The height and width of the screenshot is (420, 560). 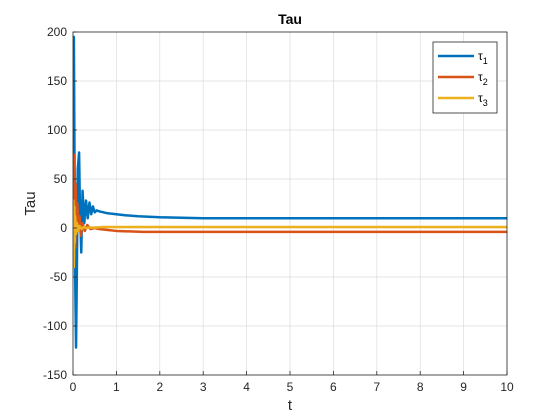 I want to click on y-tick-label: 0, so click(x=63, y=228).